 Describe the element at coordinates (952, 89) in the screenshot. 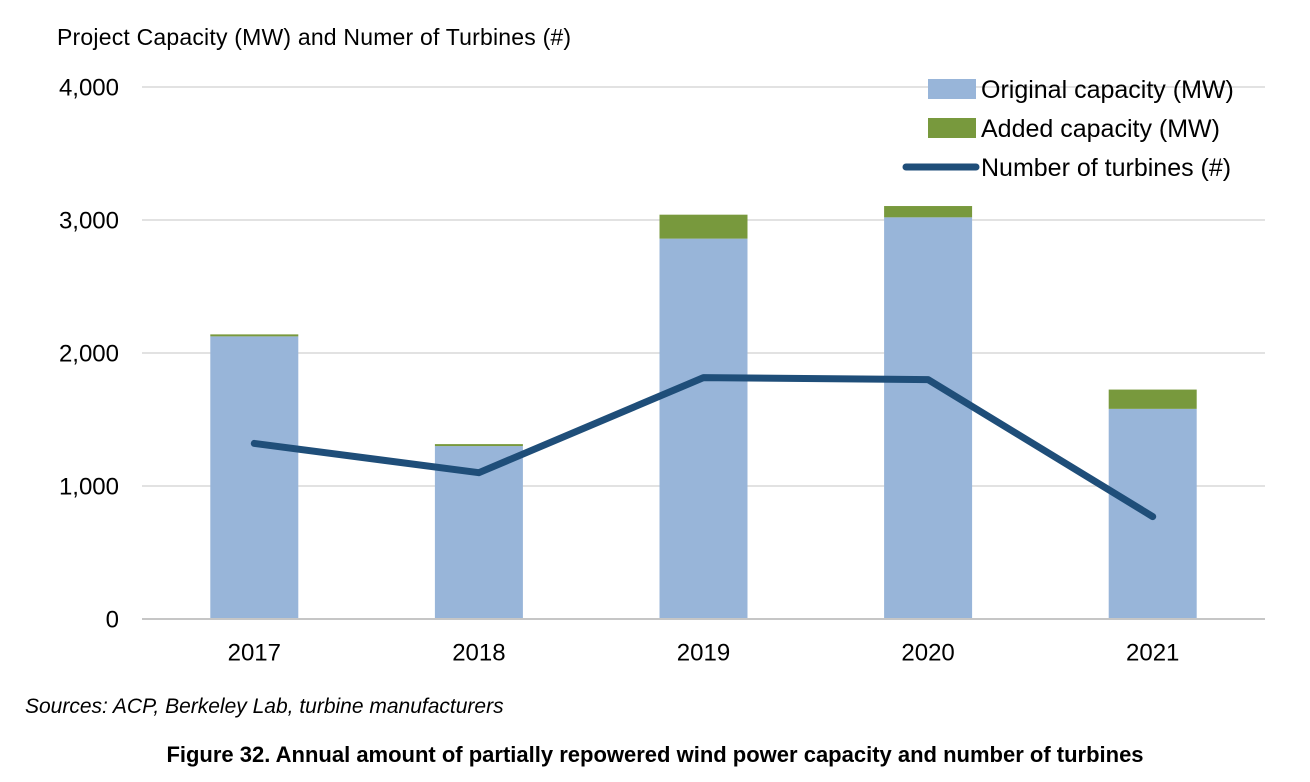

I see `legend-swatch-original-capacity` at that location.